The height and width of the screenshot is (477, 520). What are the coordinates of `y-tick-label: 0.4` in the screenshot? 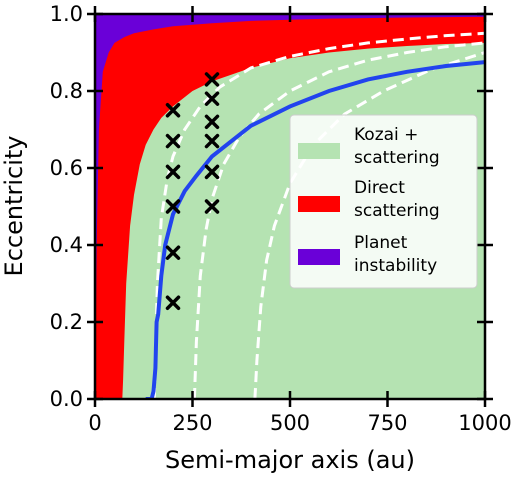 It's located at (66, 245).